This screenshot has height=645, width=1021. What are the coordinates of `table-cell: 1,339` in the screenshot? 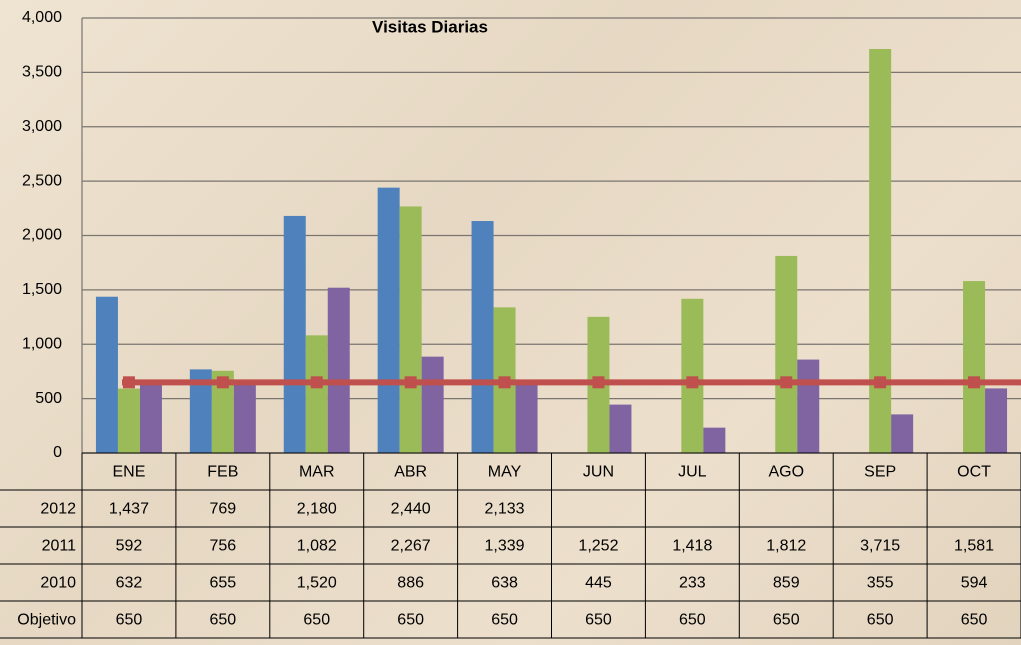 It's located at (505, 546).